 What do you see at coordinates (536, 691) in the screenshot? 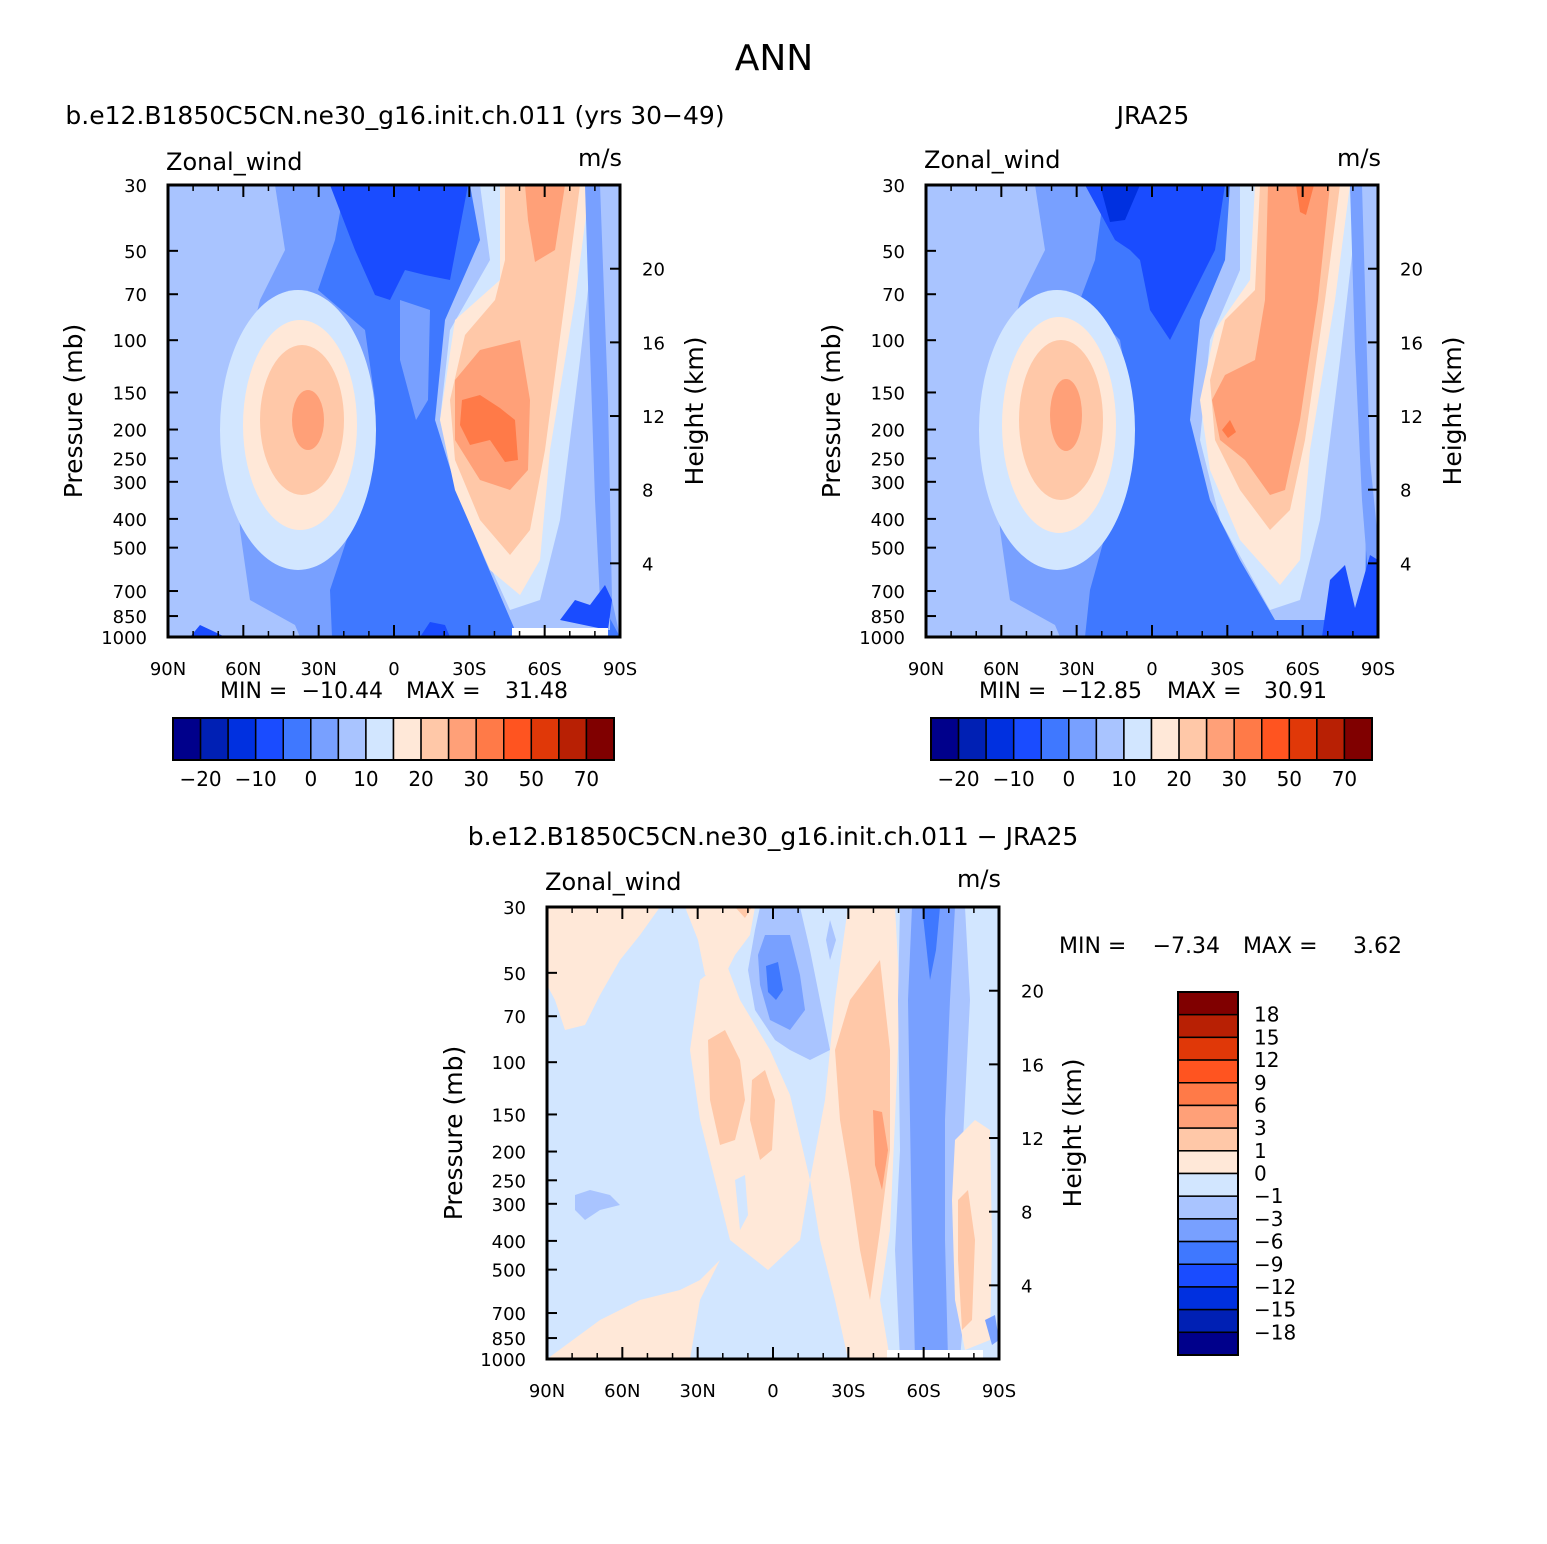
I see `max-value-model: 31.48` at bounding box center [536, 691].